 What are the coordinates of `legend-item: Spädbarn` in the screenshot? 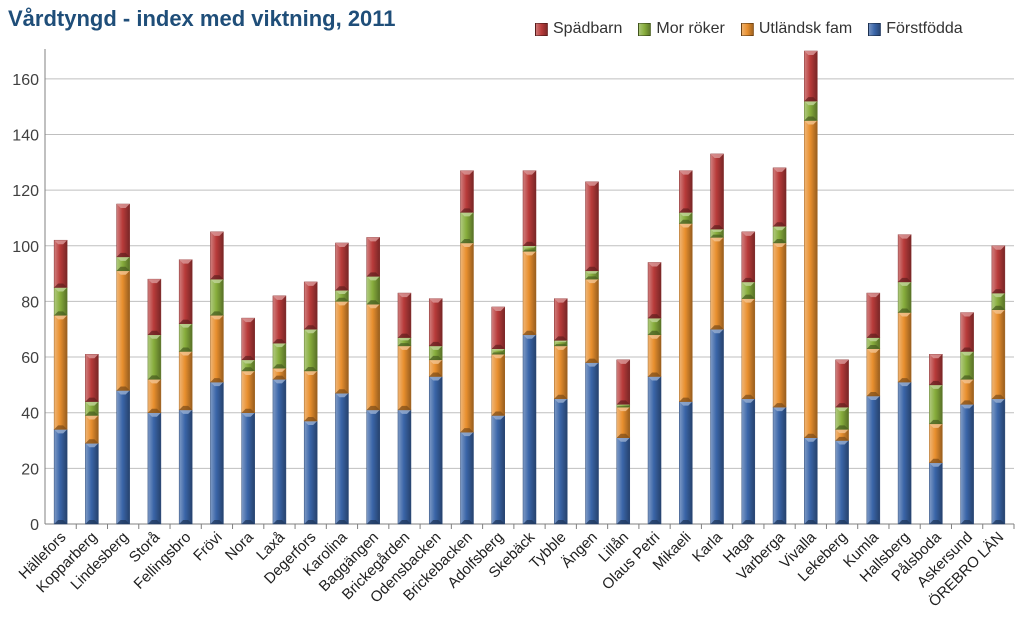 It's located at (578, 29).